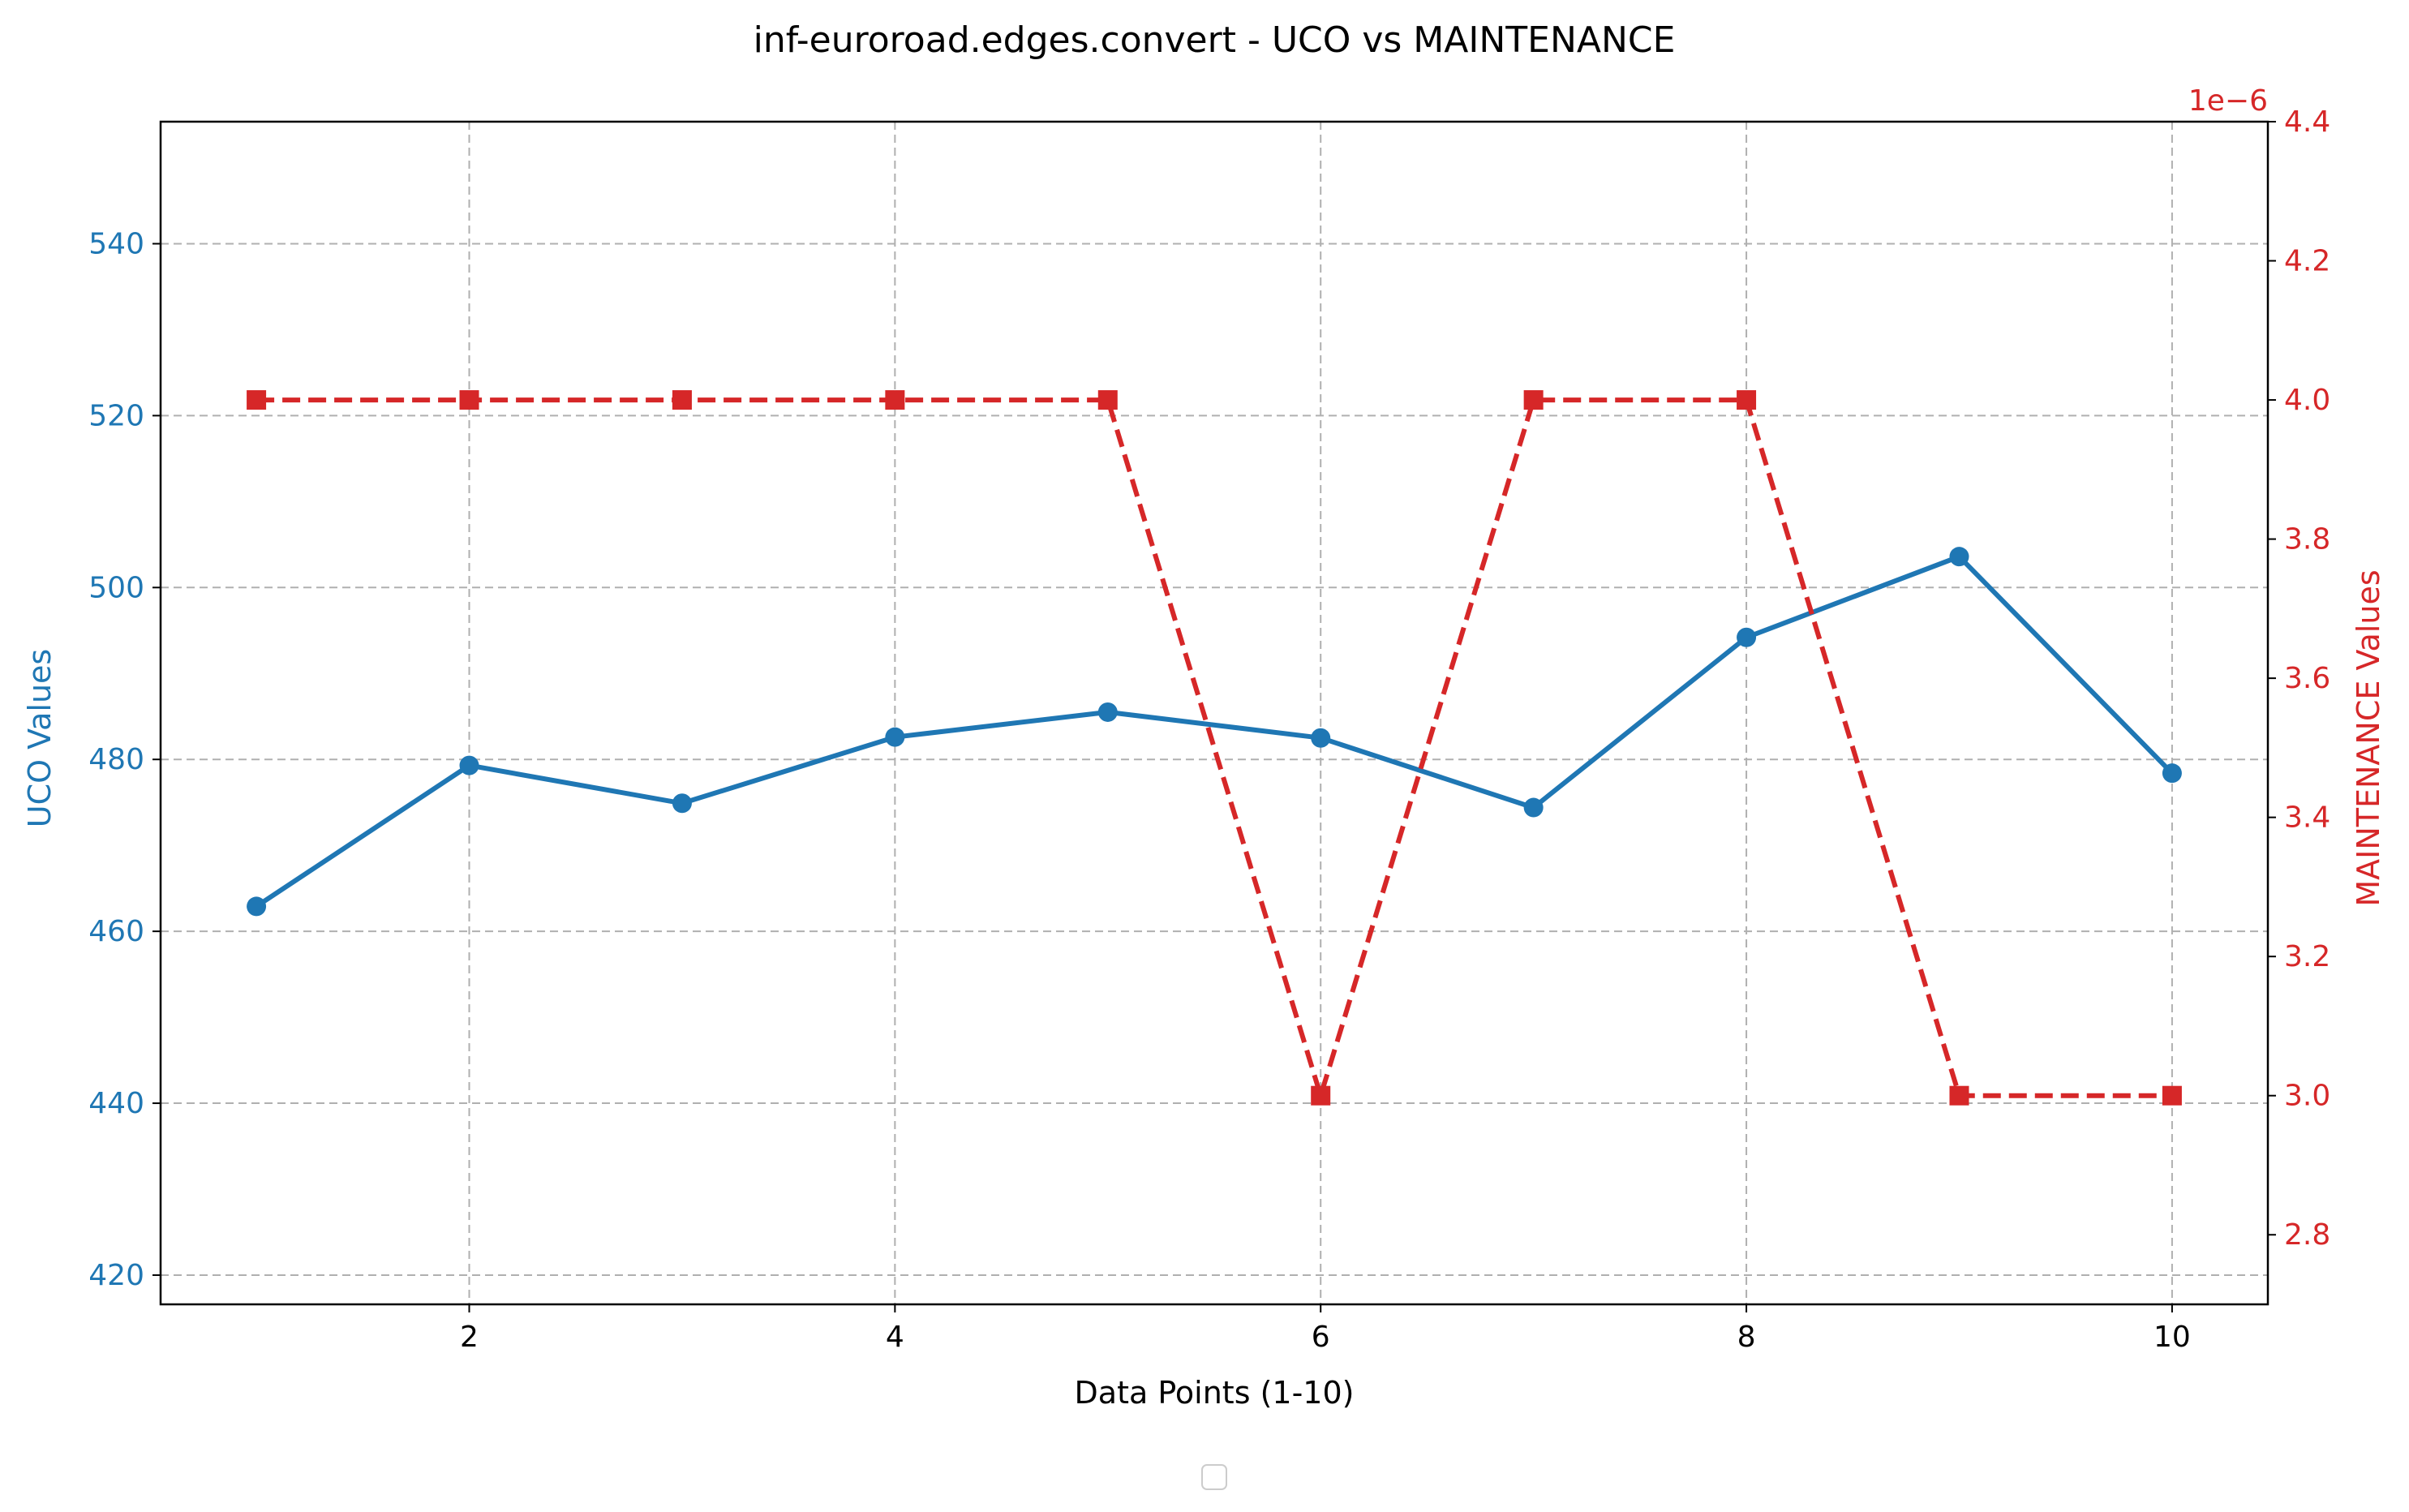 This screenshot has width=2409, height=1512. What do you see at coordinates (2368, 737) in the screenshot?
I see `right-axis-label: MAINTENANCE Values` at bounding box center [2368, 737].